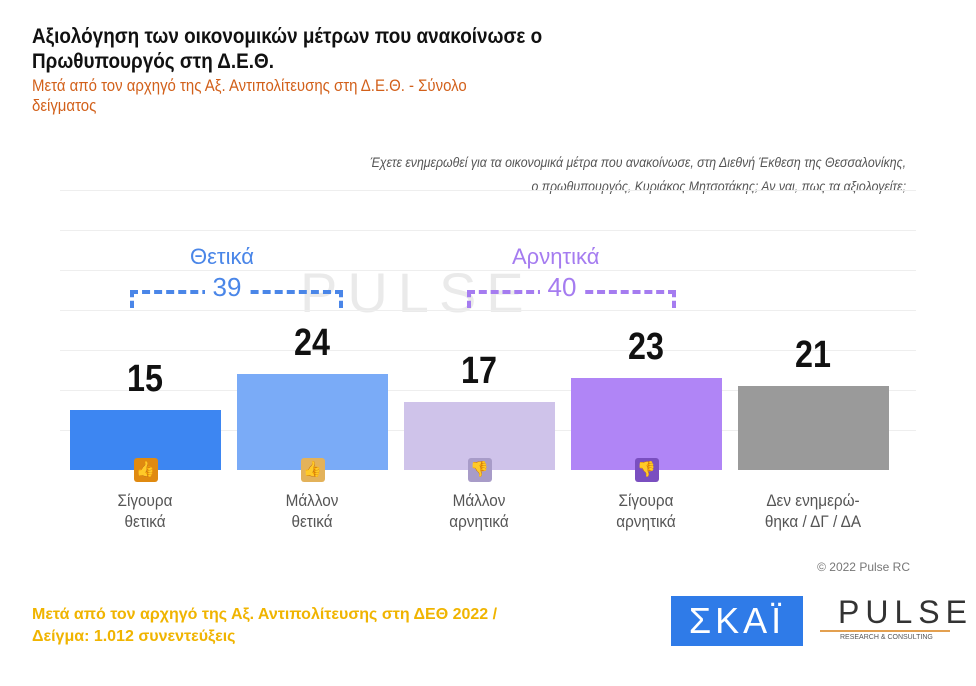  I want to click on category-label: Δεν ενημερώ-θηκα / ΔΓ / ΔΑ, so click(813, 511).